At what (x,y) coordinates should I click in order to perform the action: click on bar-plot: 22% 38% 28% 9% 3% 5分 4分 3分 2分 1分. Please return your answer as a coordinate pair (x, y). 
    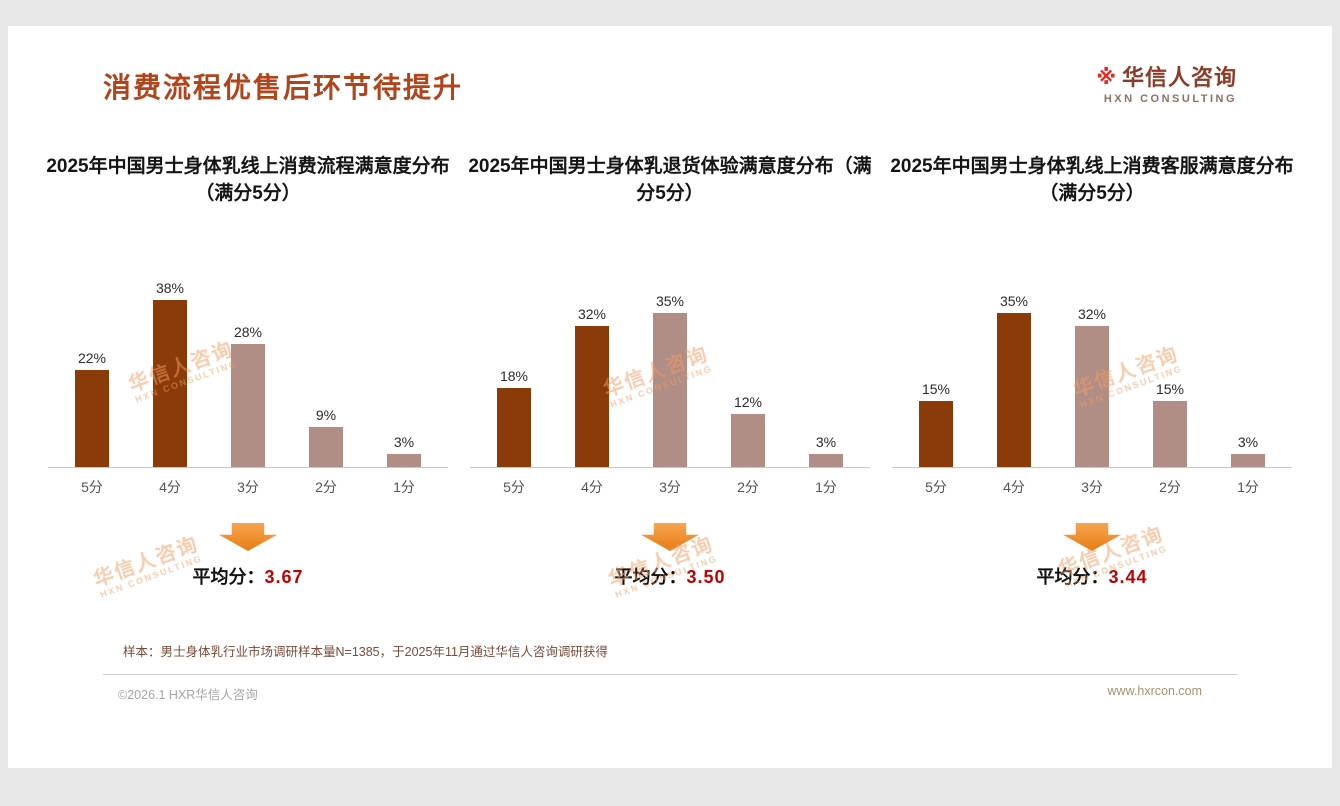
    Looking at the image, I should click on (248, 384).